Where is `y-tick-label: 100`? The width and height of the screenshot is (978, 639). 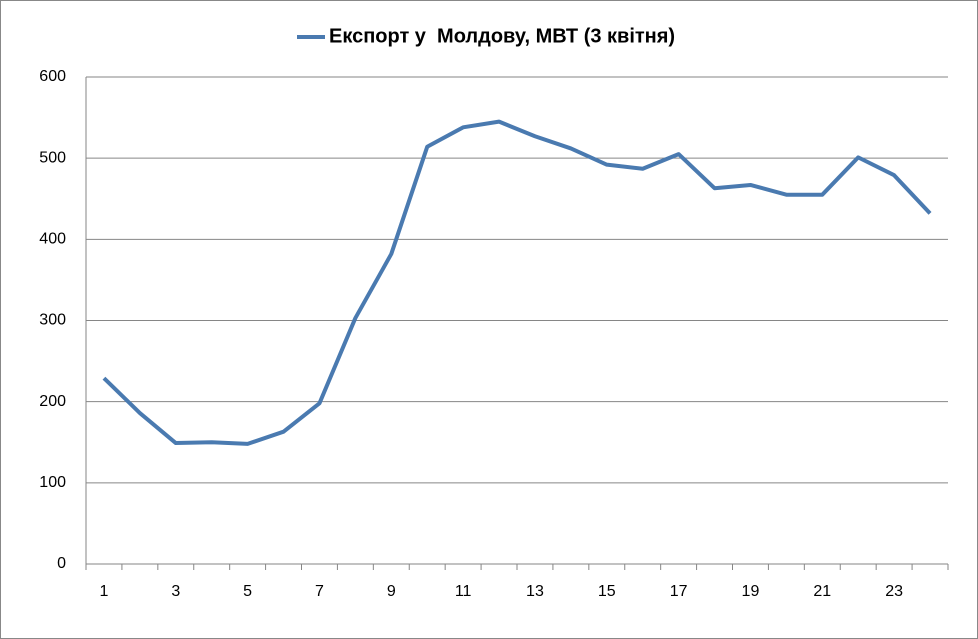
y-tick-label: 100 is located at coordinates (52, 482).